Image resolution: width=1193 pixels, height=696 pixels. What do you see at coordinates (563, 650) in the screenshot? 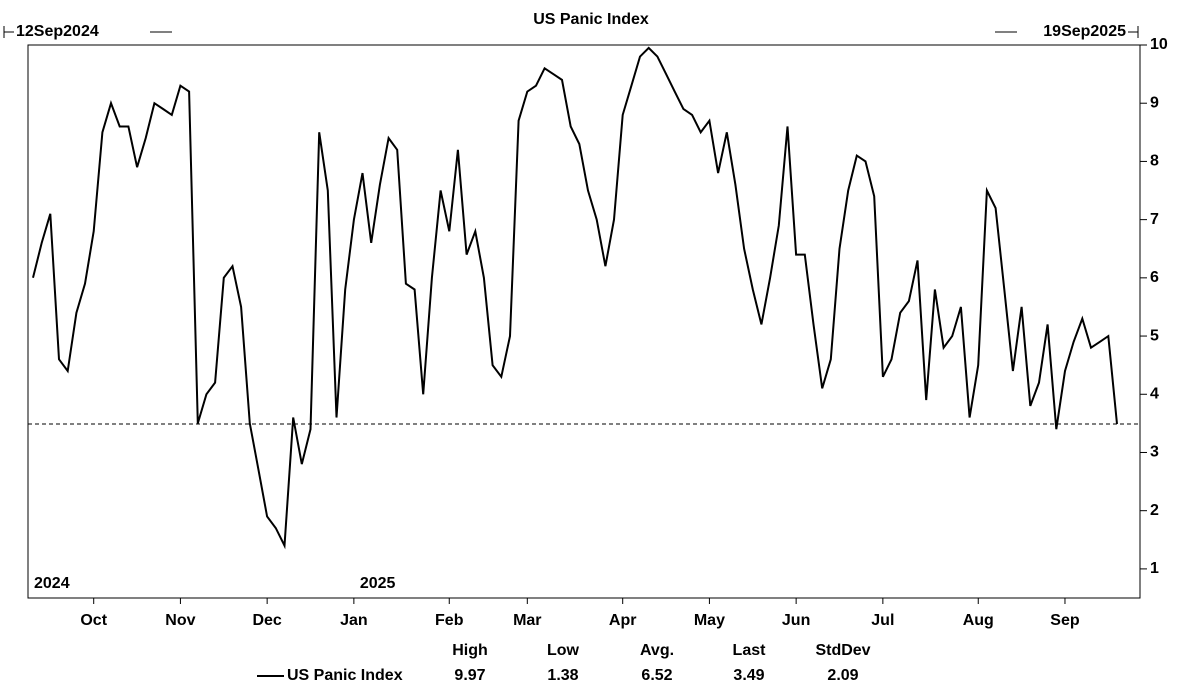
I see `stats-header: Low` at bounding box center [563, 650].